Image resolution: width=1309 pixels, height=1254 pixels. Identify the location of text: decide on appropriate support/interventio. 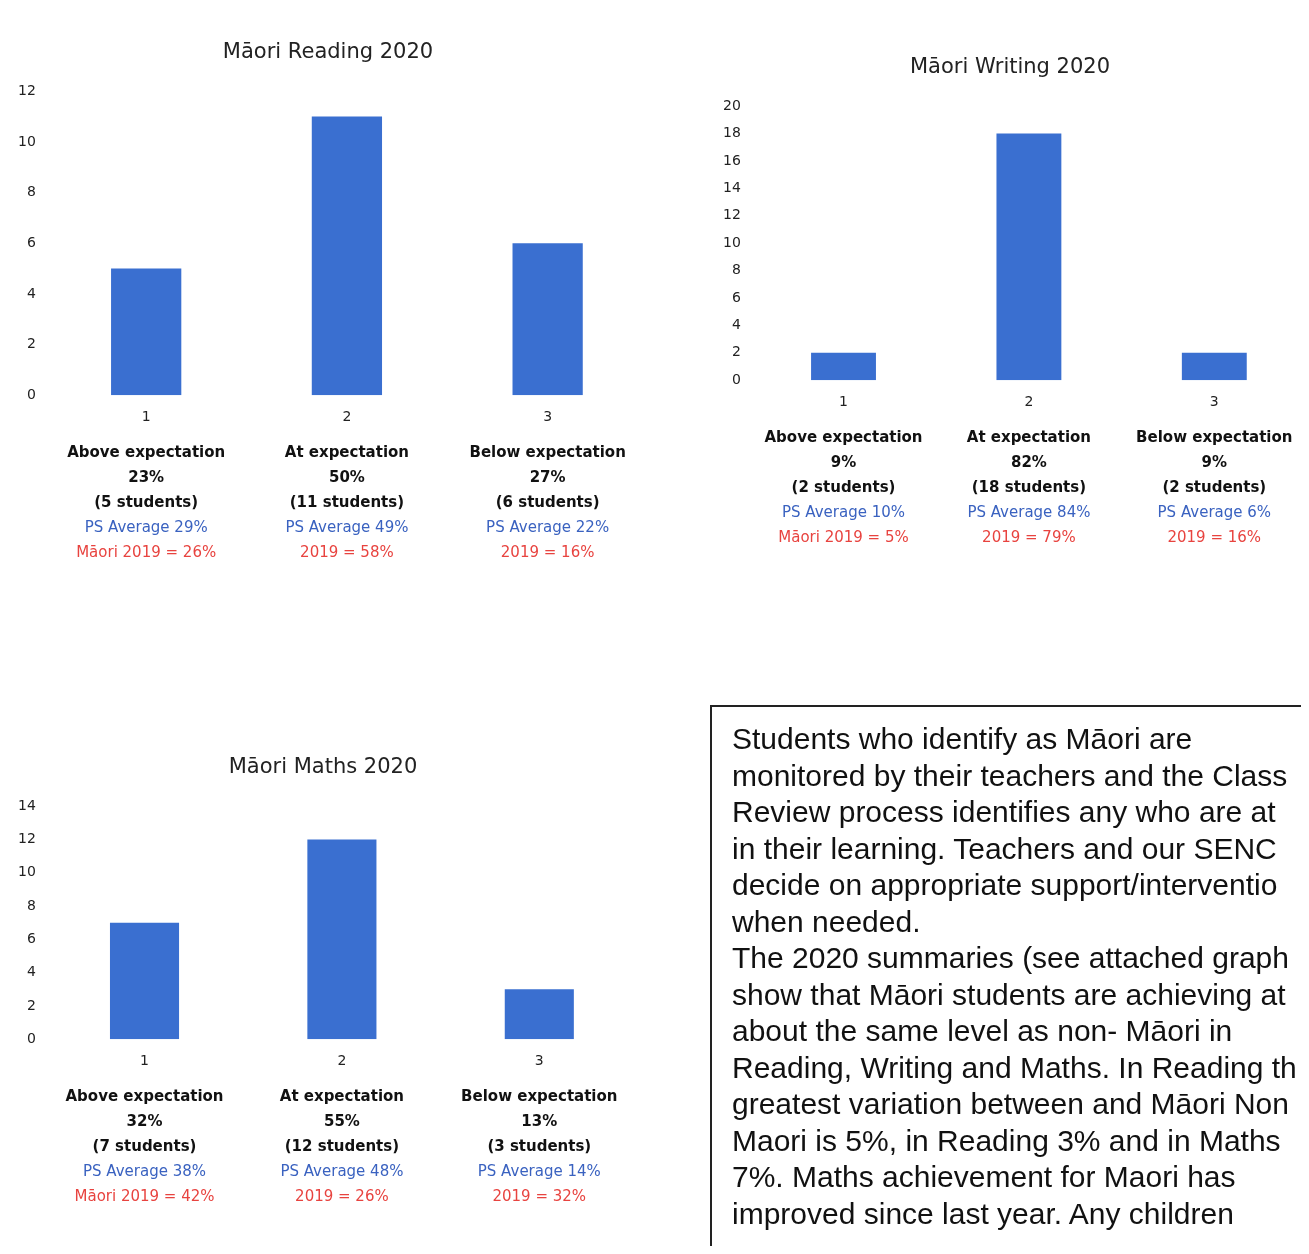
(1005, 885).